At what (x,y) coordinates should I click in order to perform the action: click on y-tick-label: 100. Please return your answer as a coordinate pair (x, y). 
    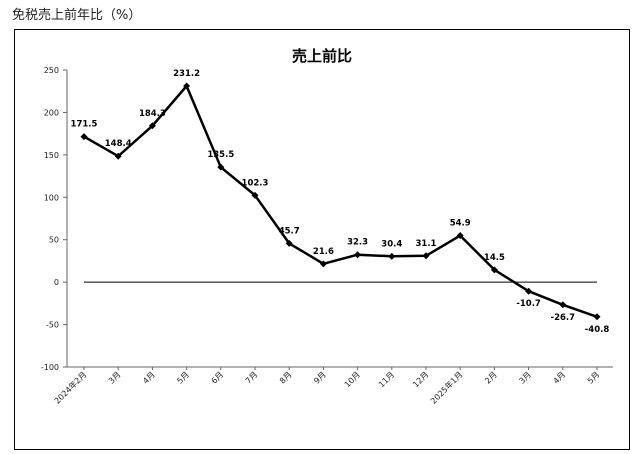
    Looking at the image, I should click on (51, 197).